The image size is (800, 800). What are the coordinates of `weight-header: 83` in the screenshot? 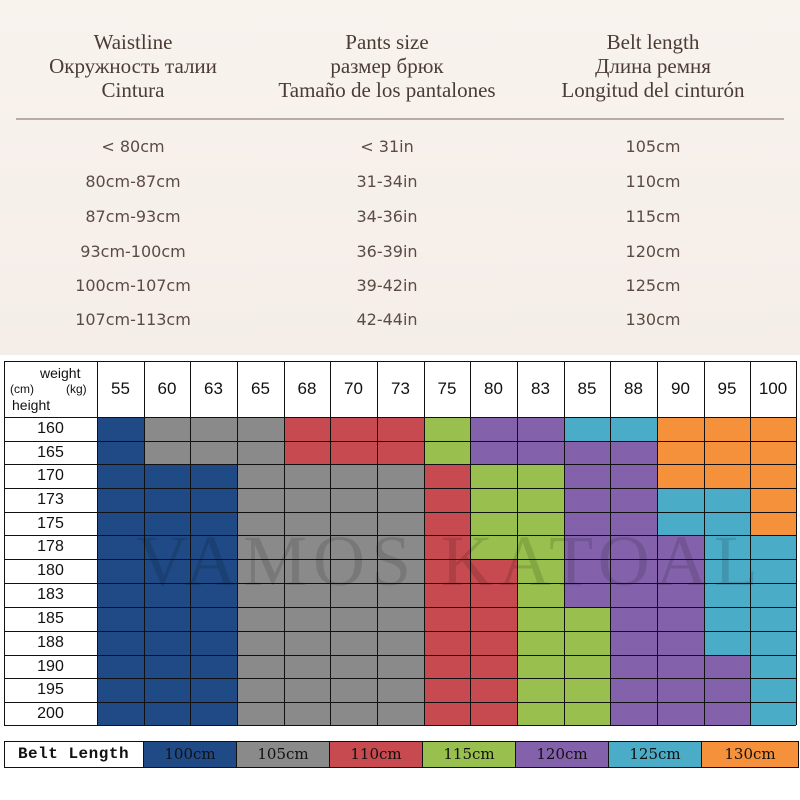 It's located at (540, 388).